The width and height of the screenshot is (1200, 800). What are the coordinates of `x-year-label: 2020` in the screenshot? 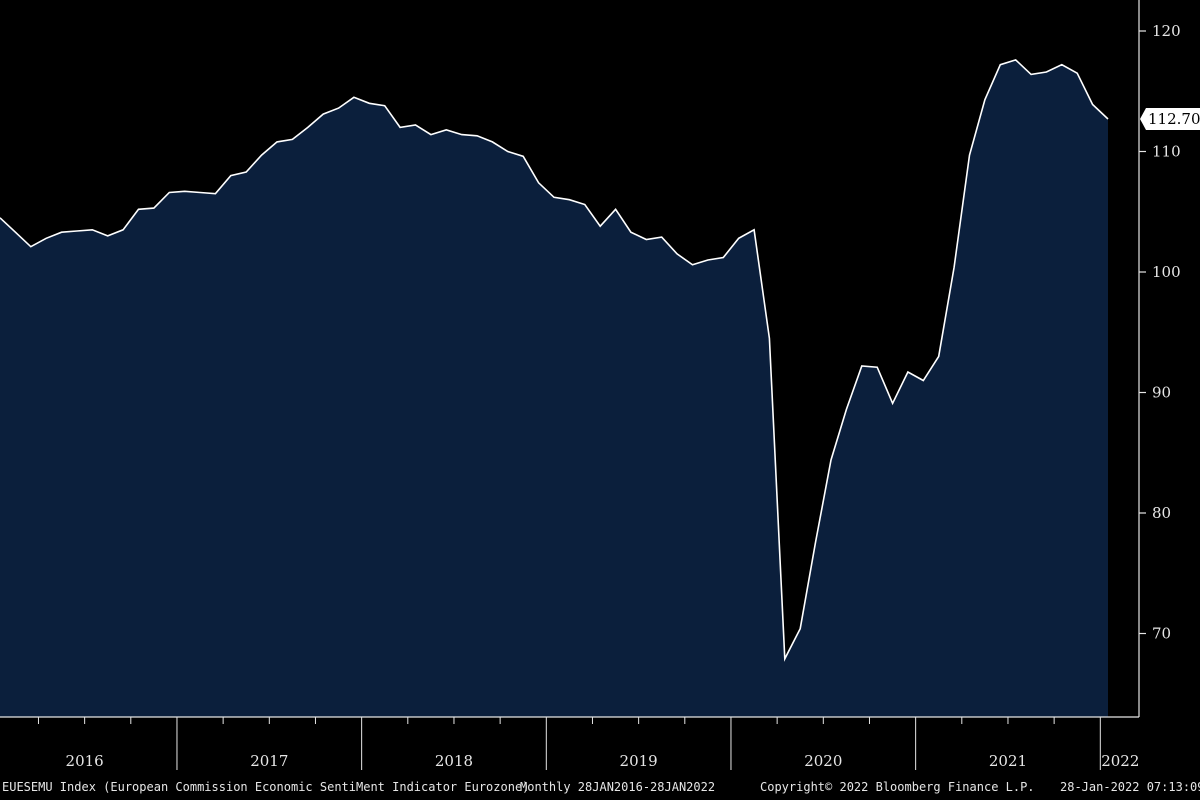 It's located at (823, 761).